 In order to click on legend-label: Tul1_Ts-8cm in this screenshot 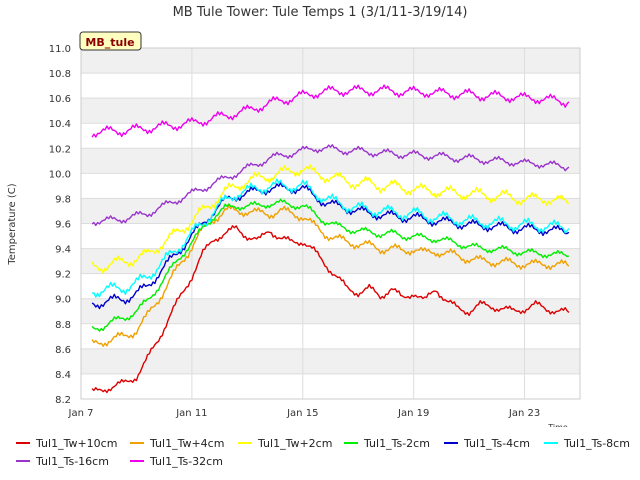, I will do `click(597, 443)`.